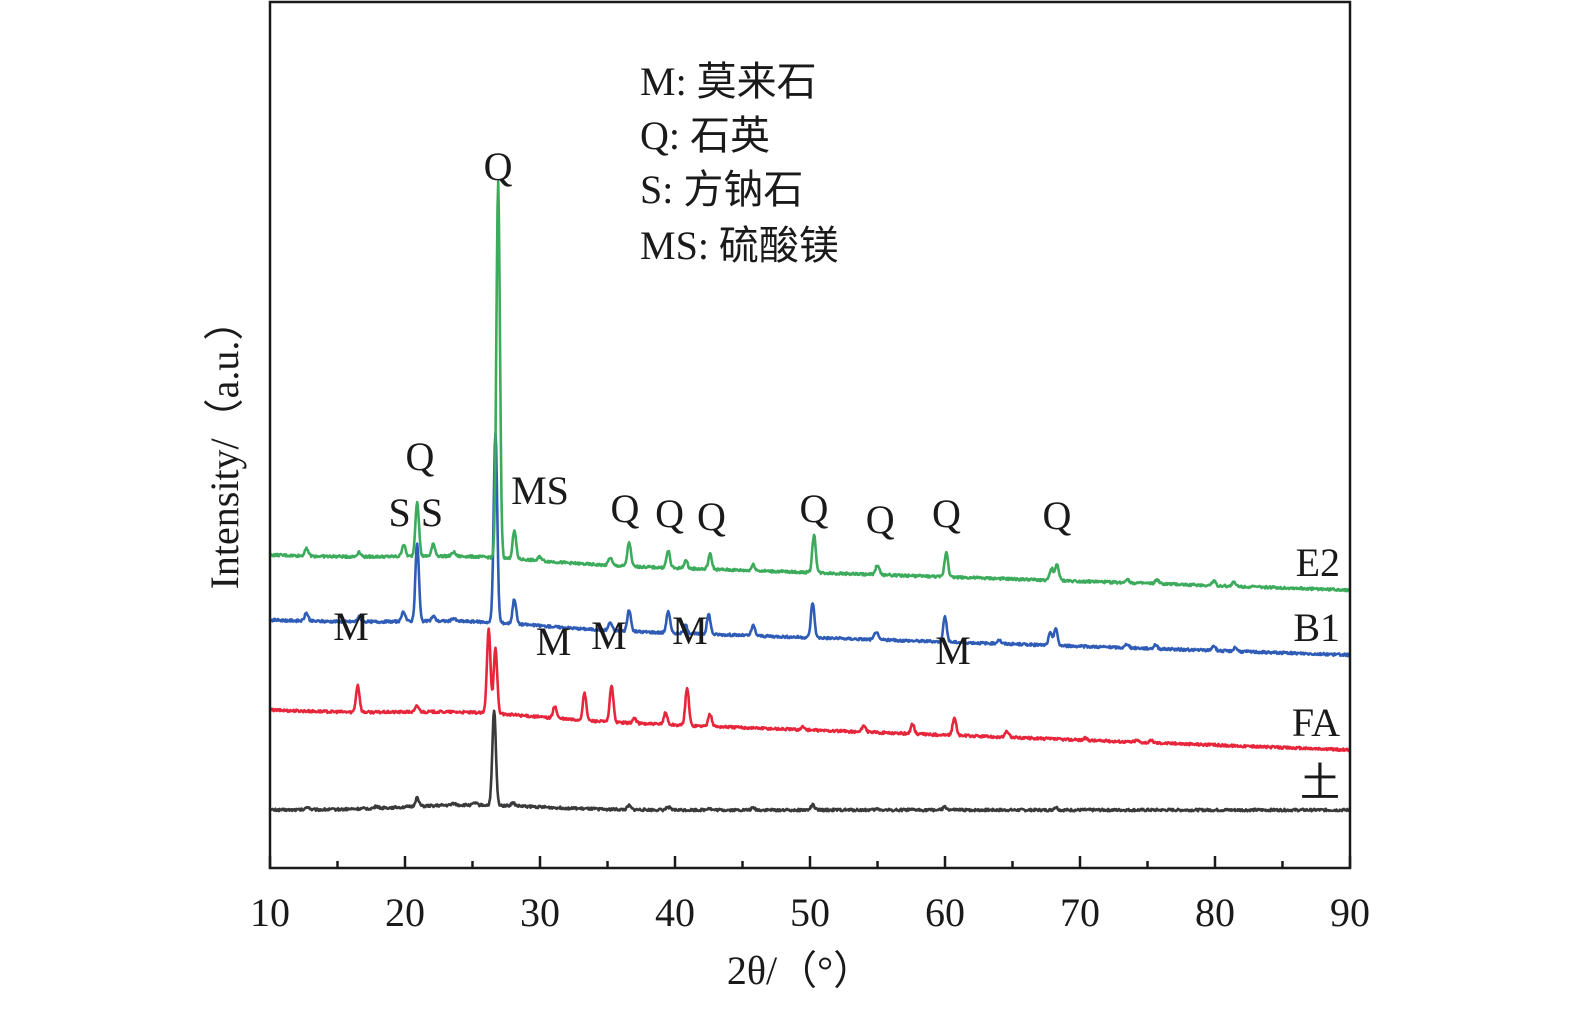 This screenshot has width=1575, height=1011. Describe the element at coordinates (739, 245) in the screenshot. I see `legend-entry-magnesium-sulfate: MS: 硫酸镁` at that location.